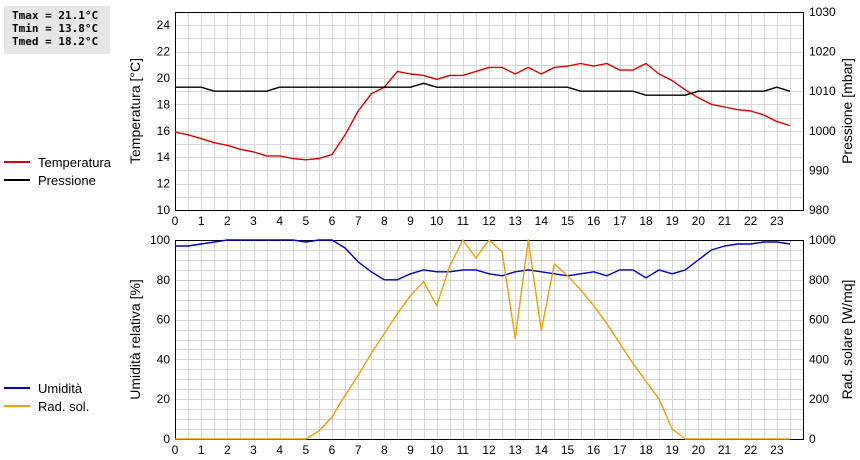 Image resolution: width=860 pixels, height=460 pixels. Describe the element at coordinates (812, 439) in the screenshot. I see `y2-tick-label: 0` at that location.